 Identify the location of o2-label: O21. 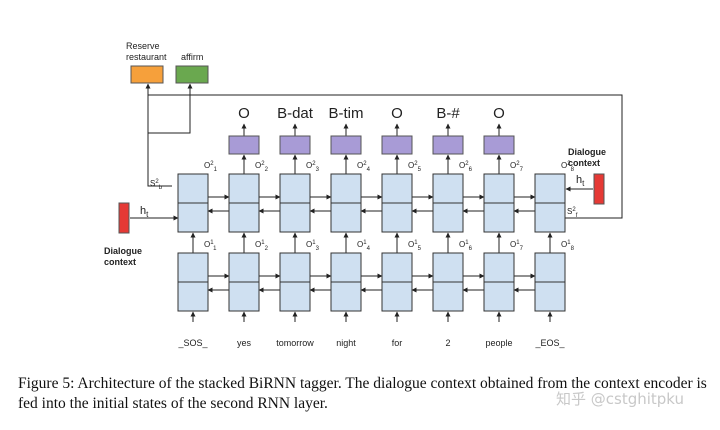
(211, 167).